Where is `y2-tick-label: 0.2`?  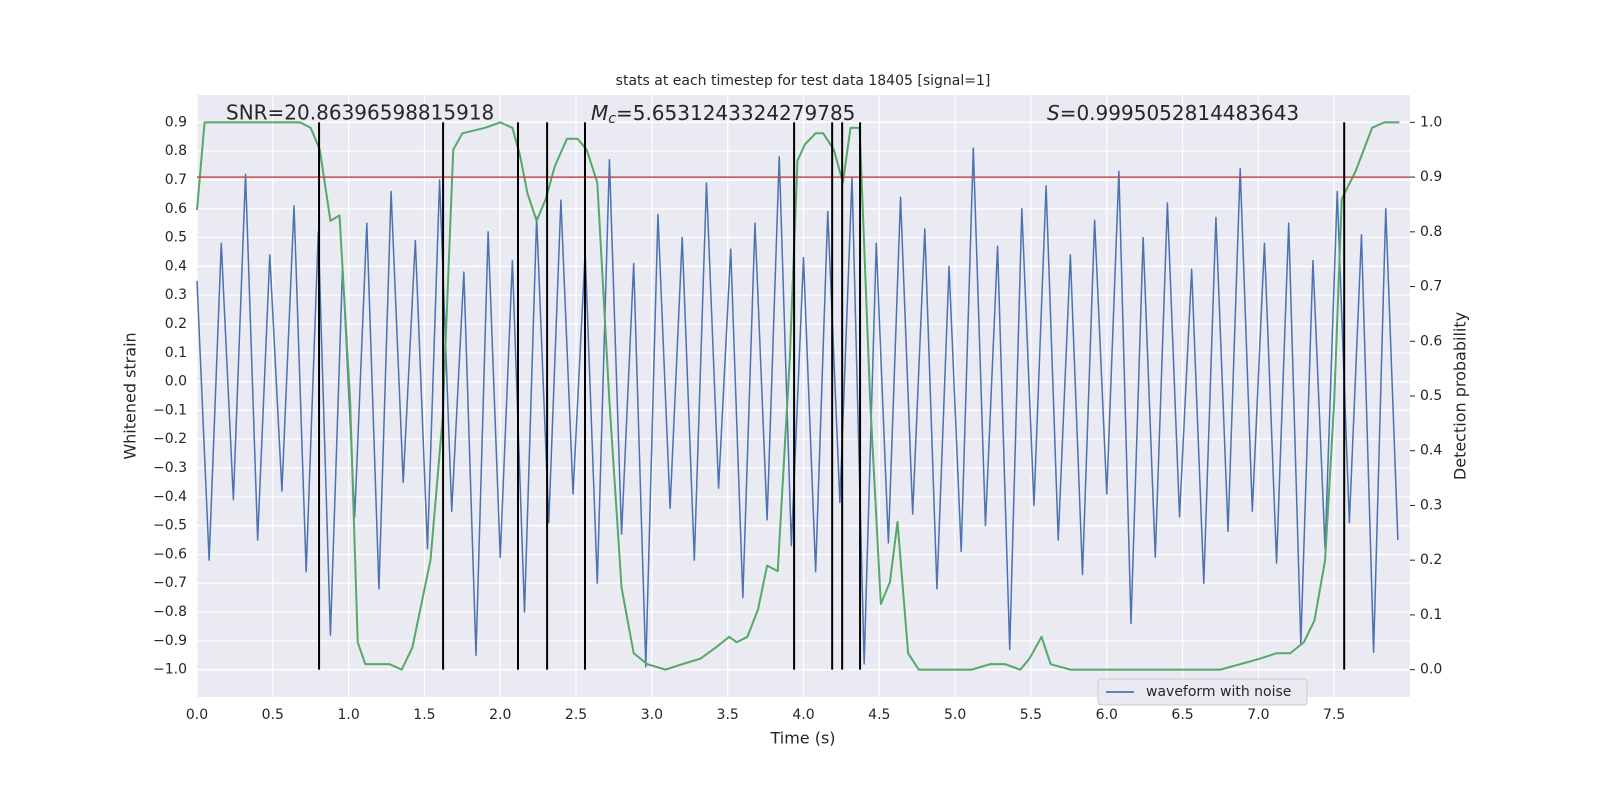 y2-tick-label: 0.2 is located at coordinates (1431, 560).